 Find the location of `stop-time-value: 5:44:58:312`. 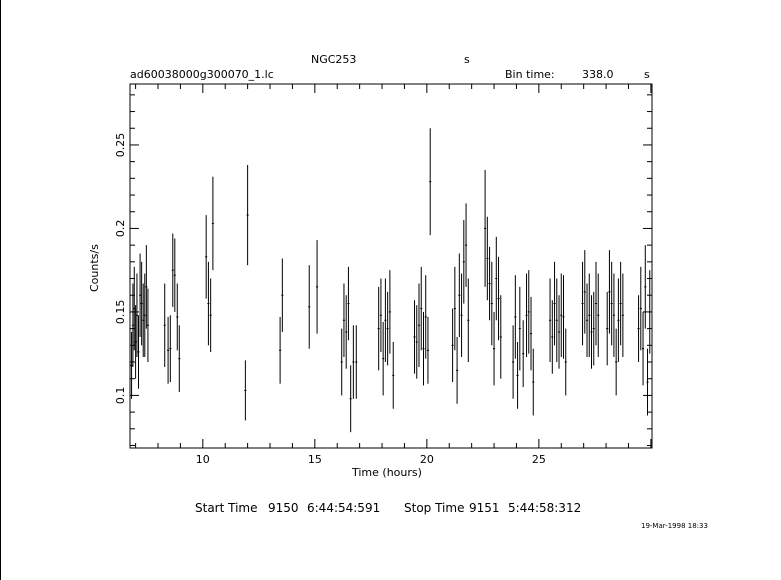

stop-time-value: 5:44:58:312 is located at coordinates (544, 508).